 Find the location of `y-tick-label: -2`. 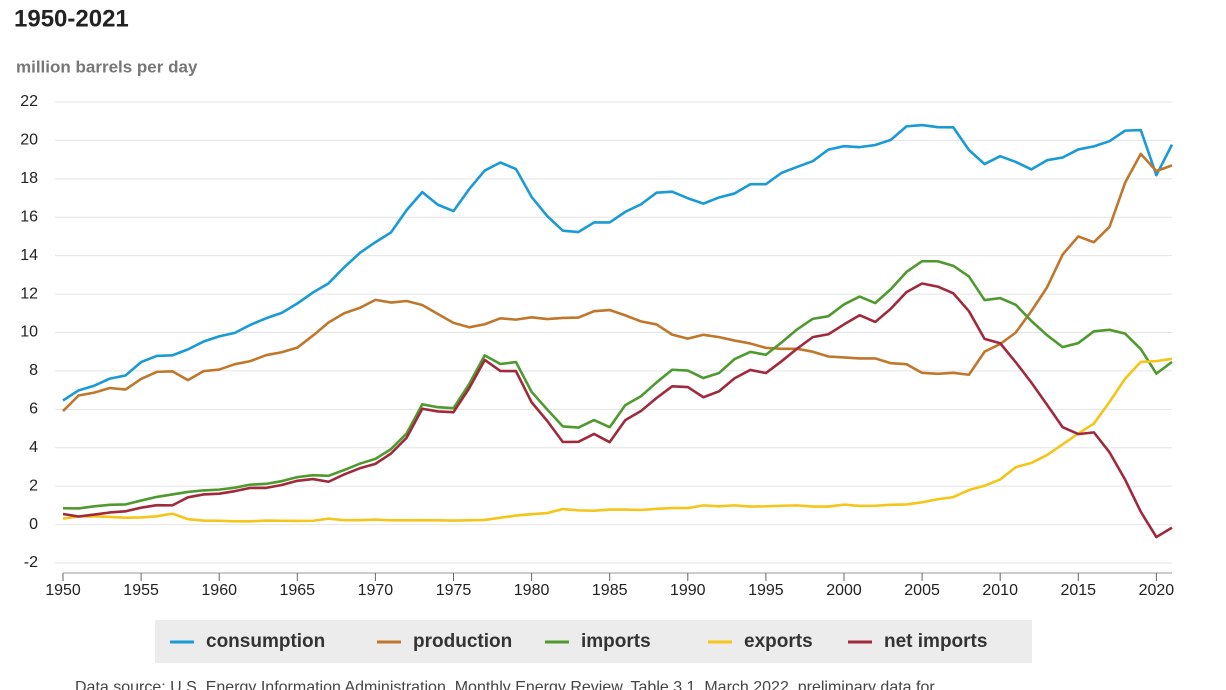

y-tick-label: -2 is located at coordinates (31, 562).